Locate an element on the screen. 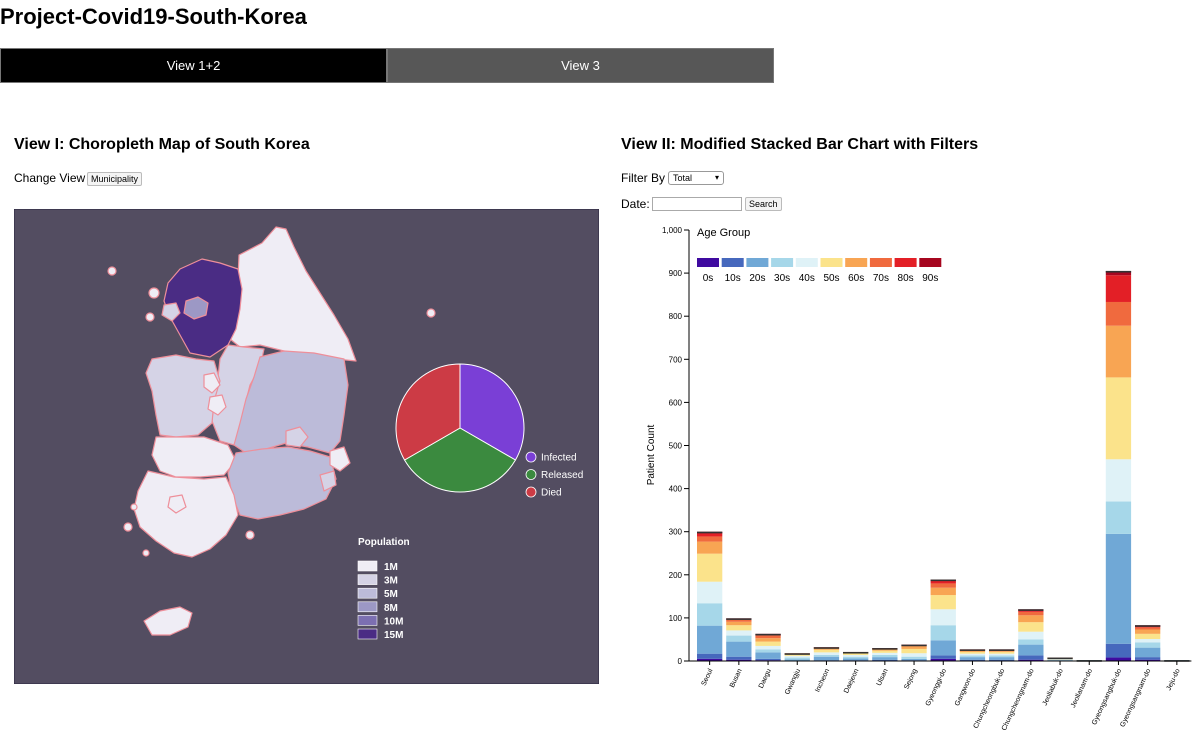  region-daejeon is located at coordinates (217, 405).